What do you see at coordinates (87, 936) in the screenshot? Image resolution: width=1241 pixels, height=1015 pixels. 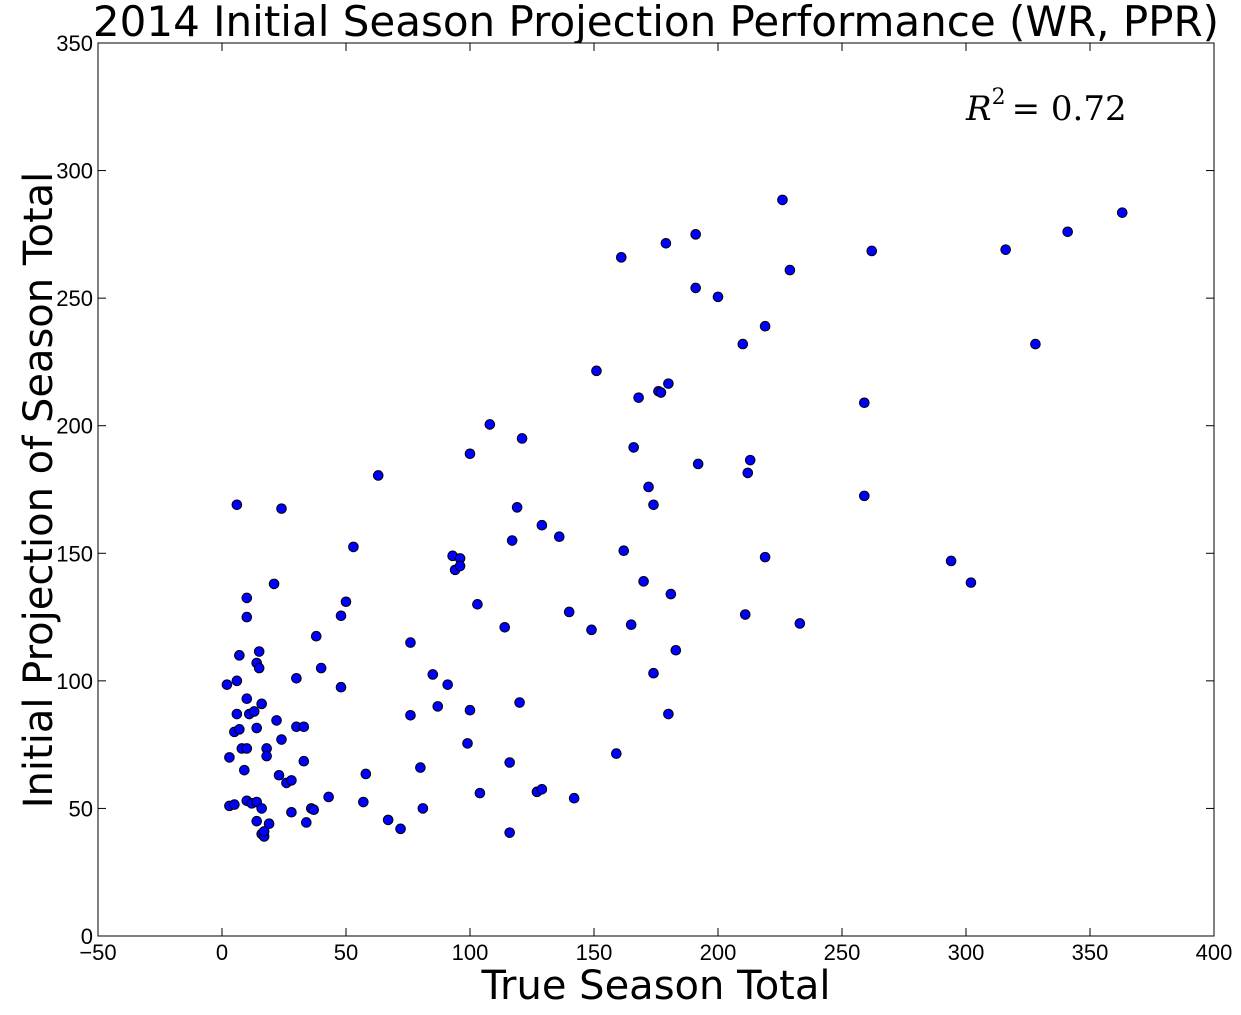 I see `y-tick-label: 0` at bounding box center [87, 936].